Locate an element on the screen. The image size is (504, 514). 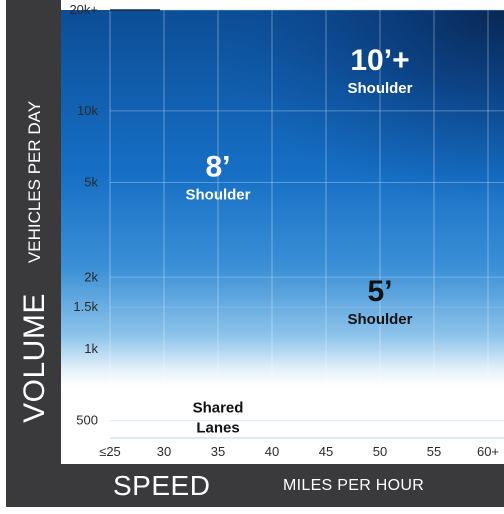
zone-label: Lanes is located at coordinates (217, 428).